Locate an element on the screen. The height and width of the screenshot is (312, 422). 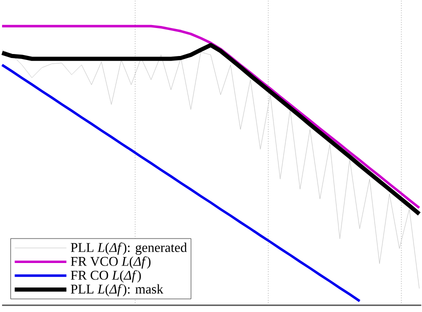
legend-label: FR VCO L(Δf) is located at coordinates (110, 262).